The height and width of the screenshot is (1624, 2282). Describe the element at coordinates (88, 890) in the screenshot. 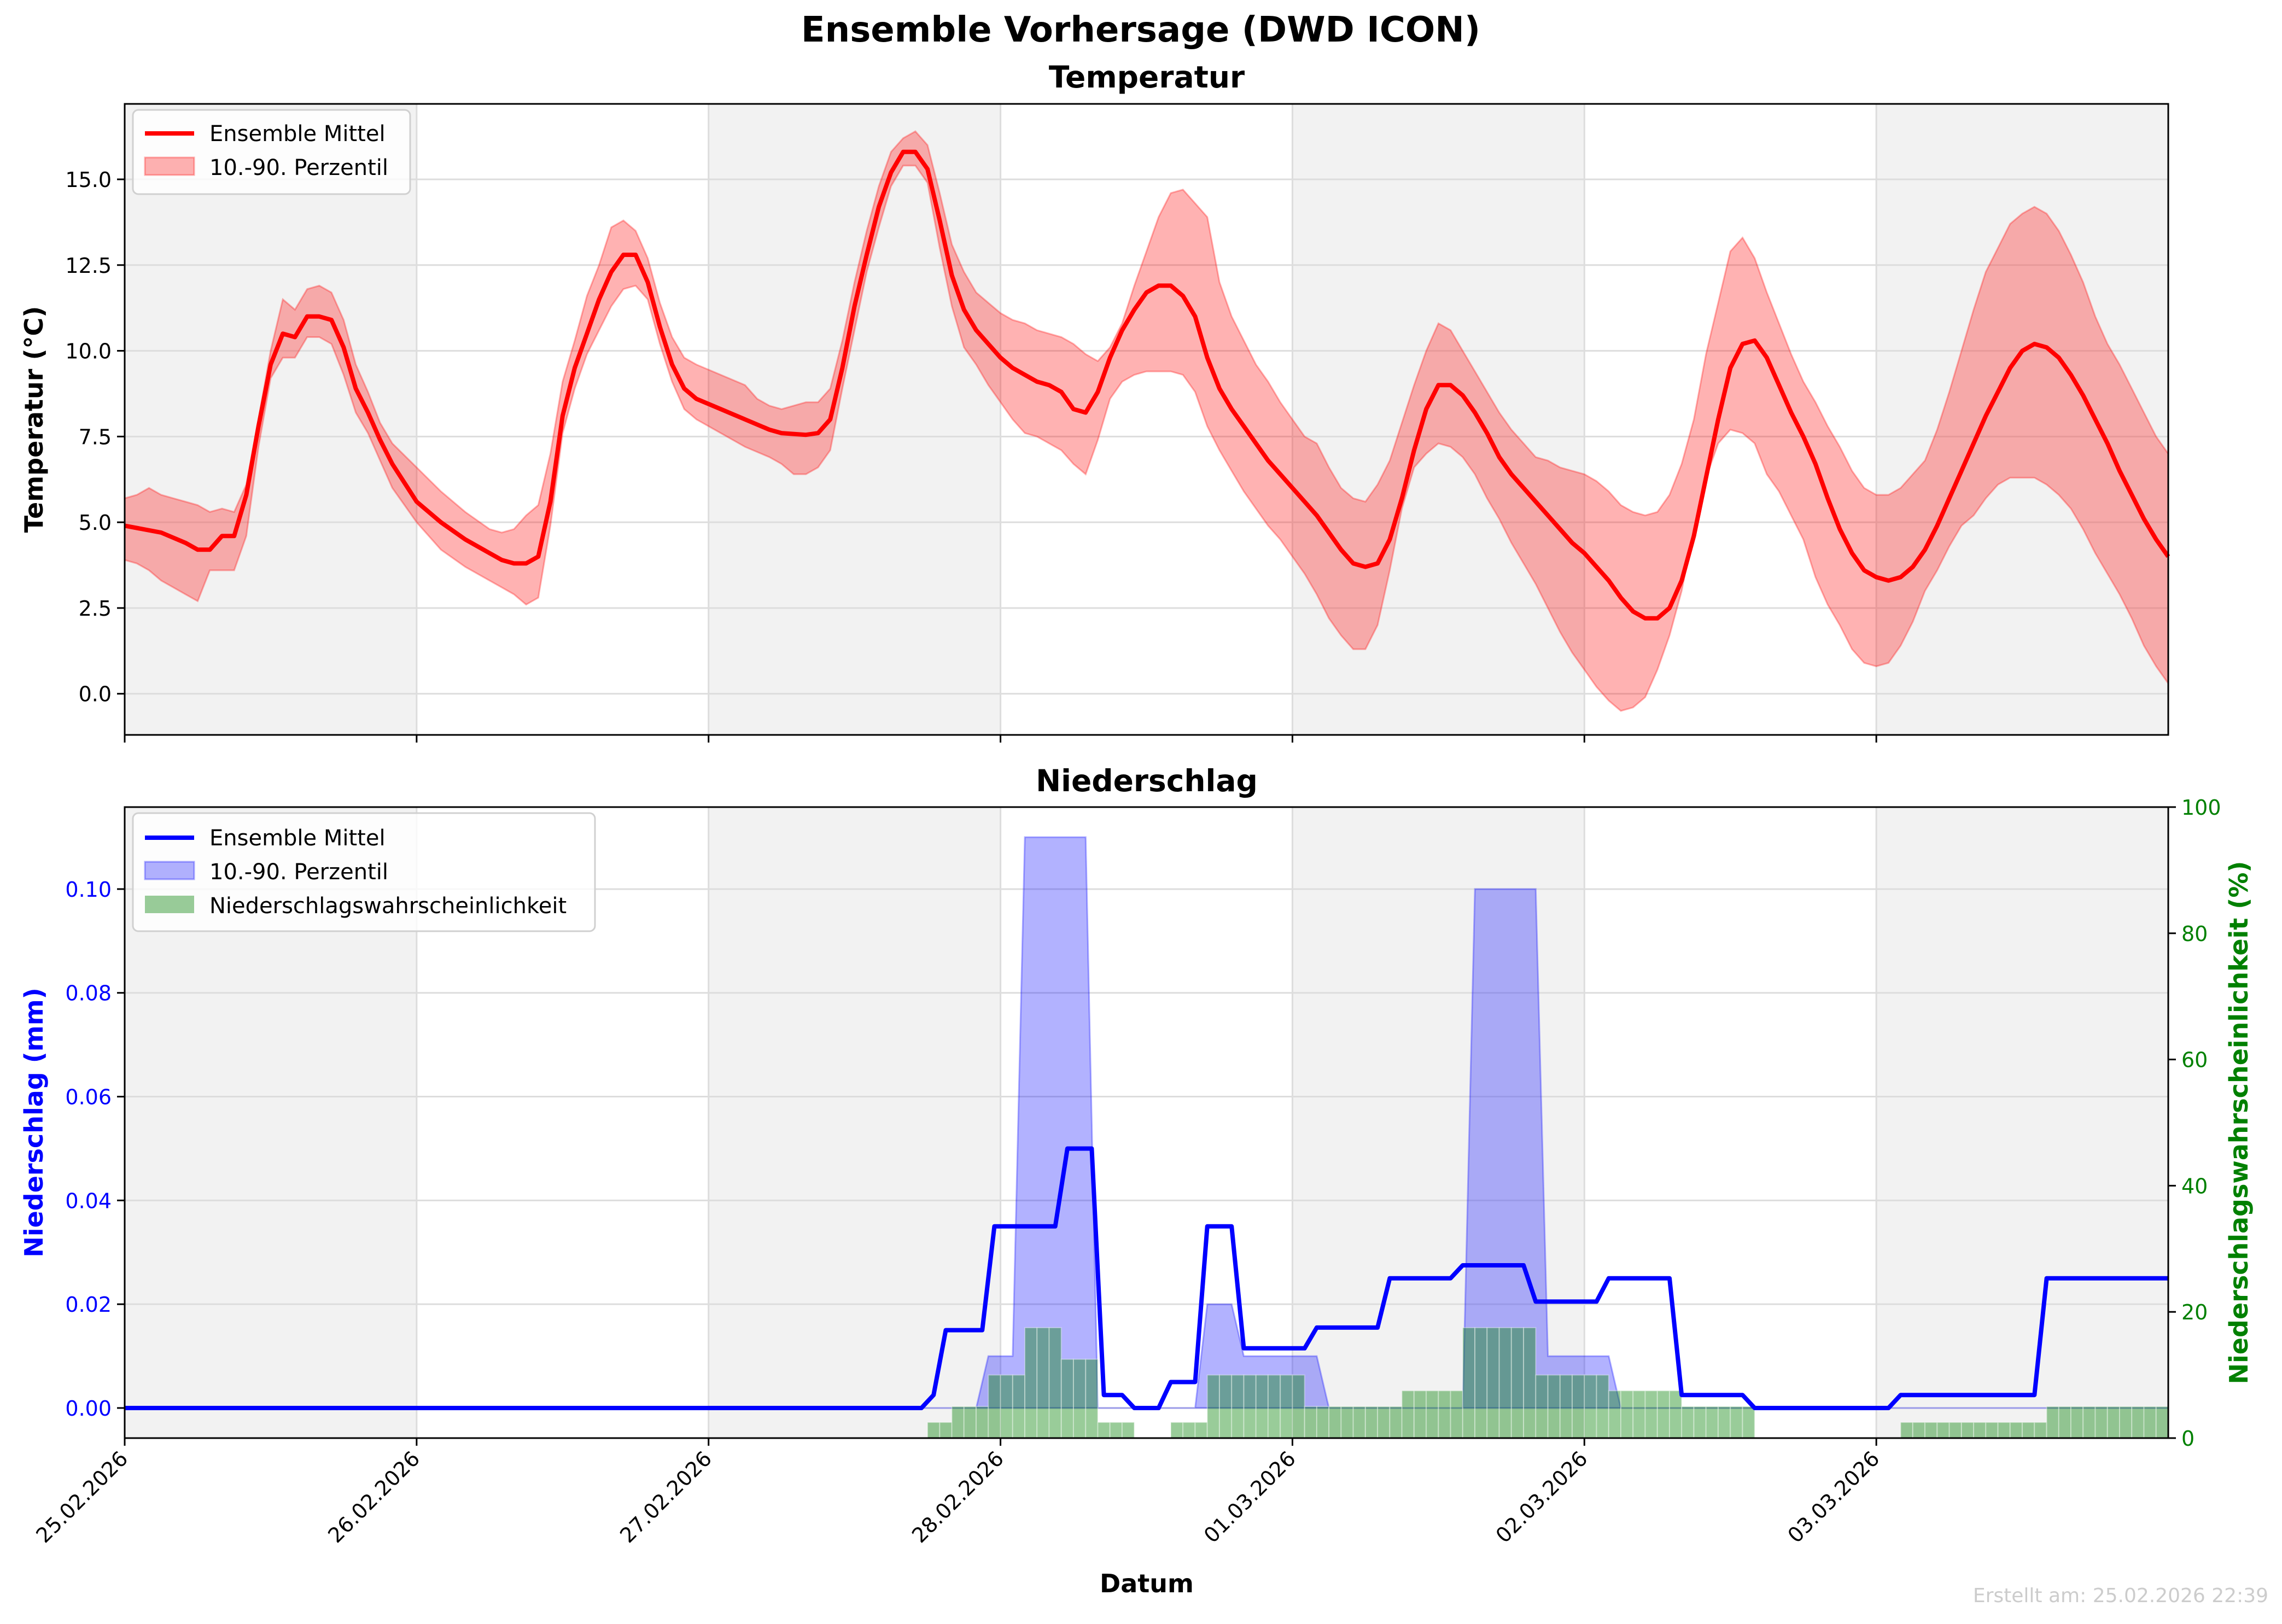

I see `y-tick-label: 0.10` at that location.